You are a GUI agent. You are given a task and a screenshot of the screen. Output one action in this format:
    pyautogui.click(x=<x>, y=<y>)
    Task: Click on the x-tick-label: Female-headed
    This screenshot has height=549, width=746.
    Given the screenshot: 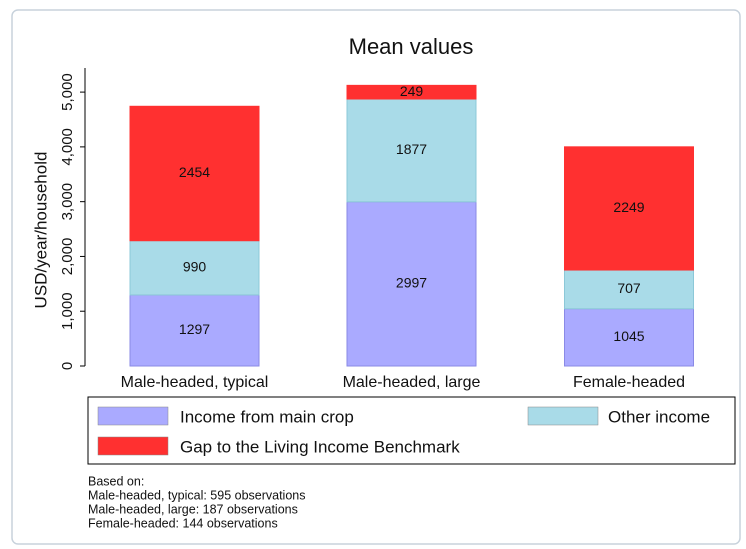 What is the action you would take?
    pyautogui.click(x=629, y=382)
    